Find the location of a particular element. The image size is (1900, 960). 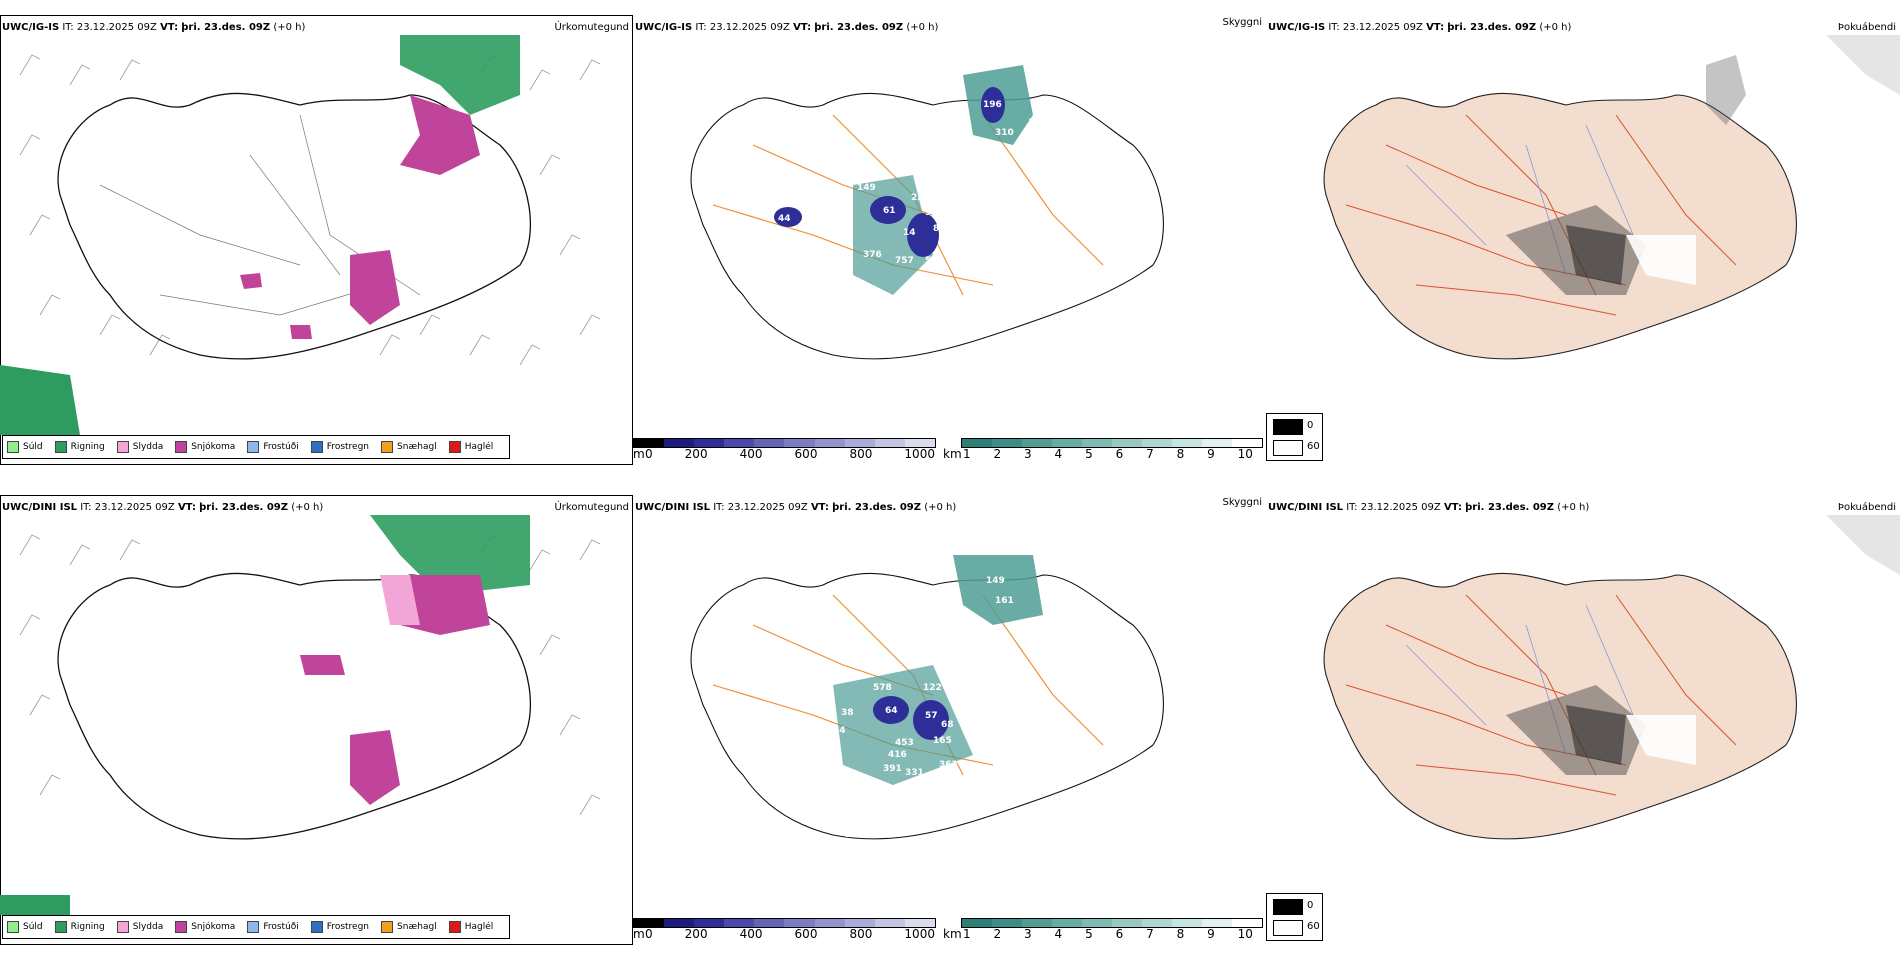

cloudbase-ticks: 0 200 400 600 800 1000 is located at coordinates (790, 454).